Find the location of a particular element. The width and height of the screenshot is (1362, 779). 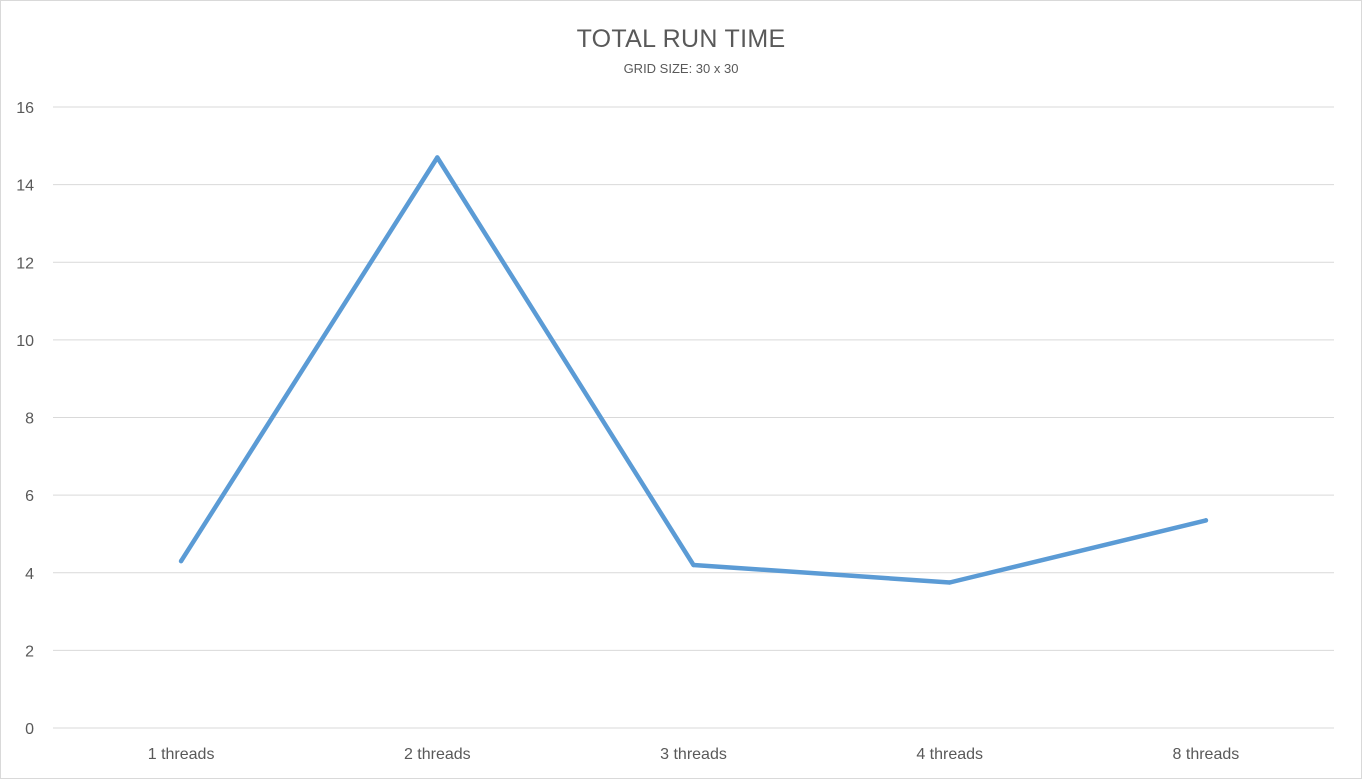

y-tick-label: 2 is located at coordinates (29, 651).